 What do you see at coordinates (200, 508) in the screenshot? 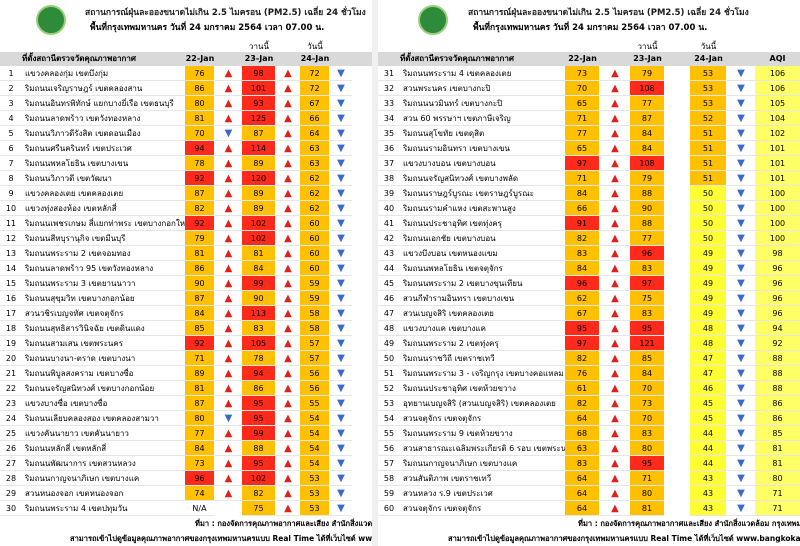
I see `pm25-value: N/A` at bounding box center [200, 508].